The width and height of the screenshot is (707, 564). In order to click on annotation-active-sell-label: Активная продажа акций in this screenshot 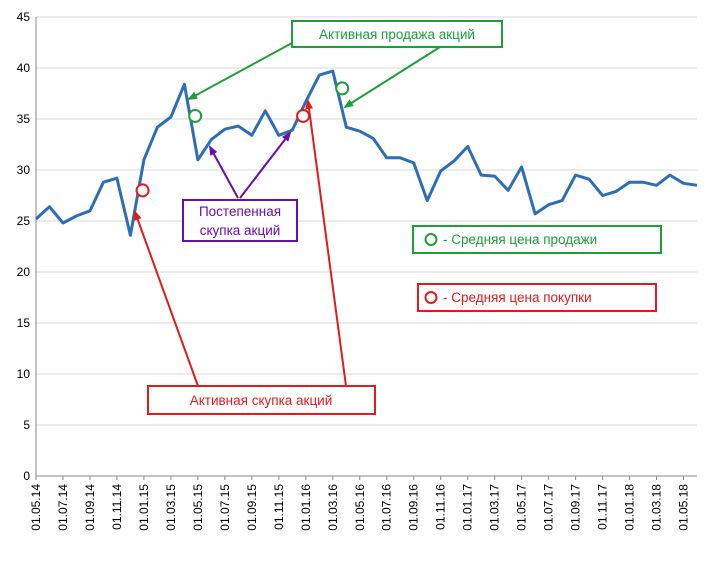, I will do `click(397, 34)`.